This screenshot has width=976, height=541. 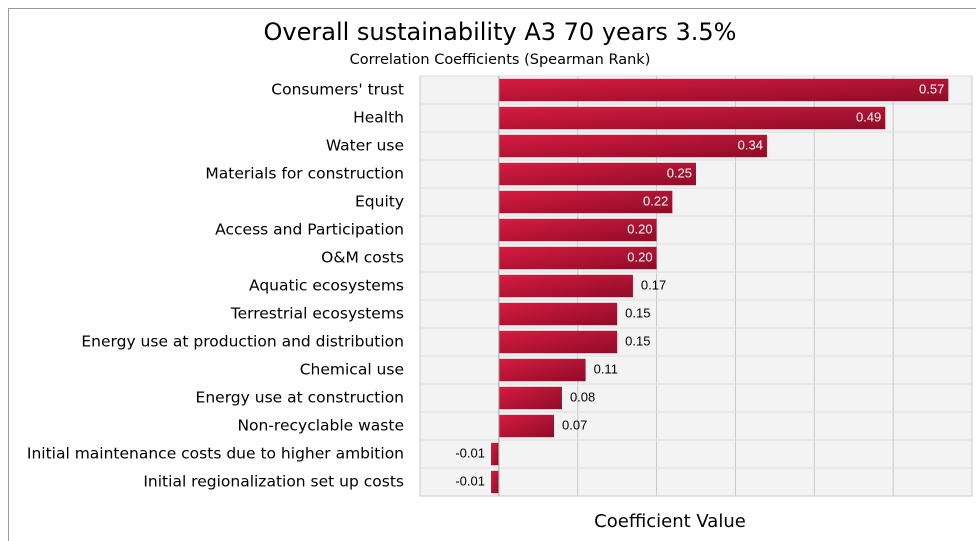 What do you see at coordinates (574, 424) in the screenshot?
I see `value-label: 0.07` at bounding box center [574, 424].